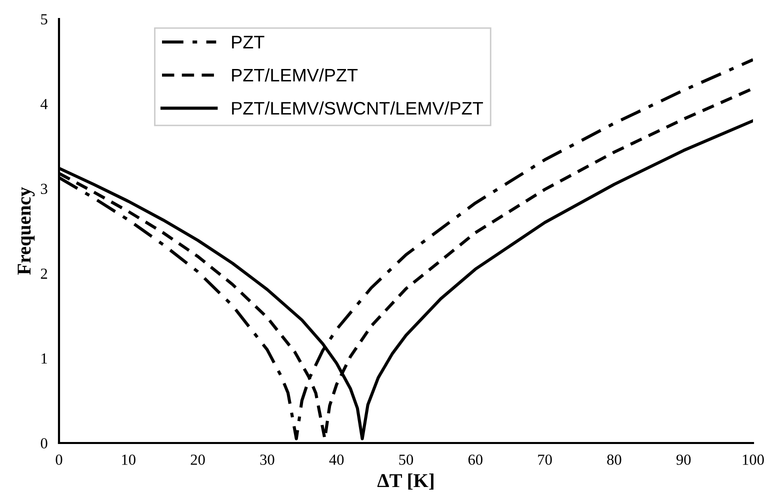  What do you see at coordinates (545, 459) in the screenshot?
I see `x-tick-label: 70` at bounding box center [545, 459].